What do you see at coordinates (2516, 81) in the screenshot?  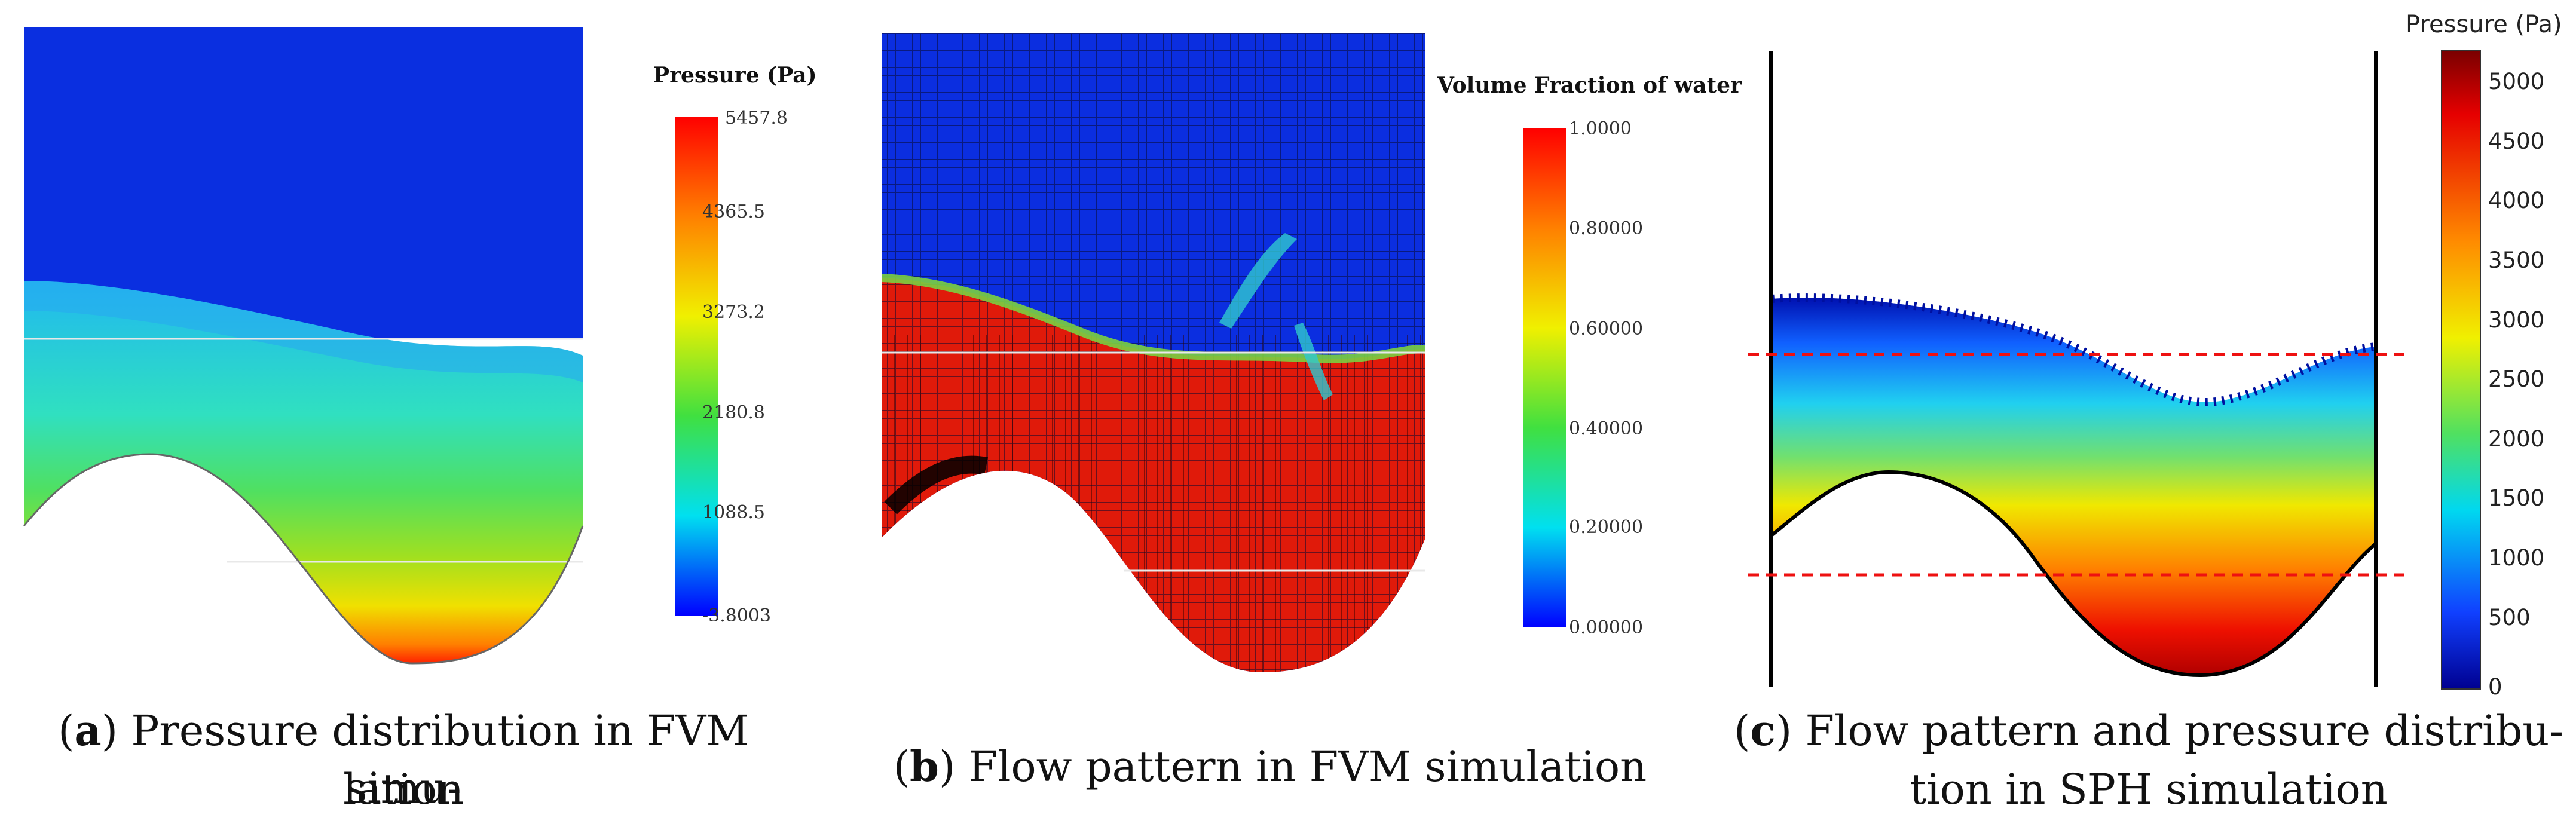 I see `panel-c-tick-5000: 5000` at bounding box center [2516, 81].